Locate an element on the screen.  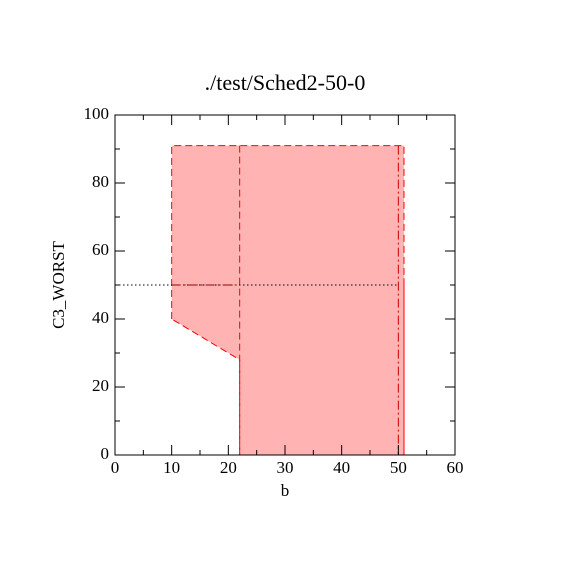
x-tick-label: 40 is located at coordinates (341, 467).